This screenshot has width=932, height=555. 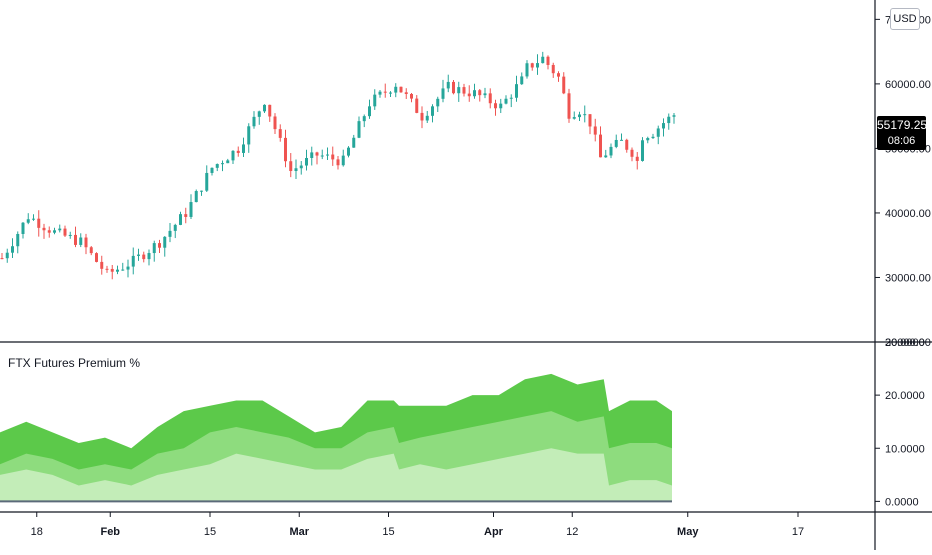 I want to click on price-tick-label: 60000.00, so click(x=908, y=85).